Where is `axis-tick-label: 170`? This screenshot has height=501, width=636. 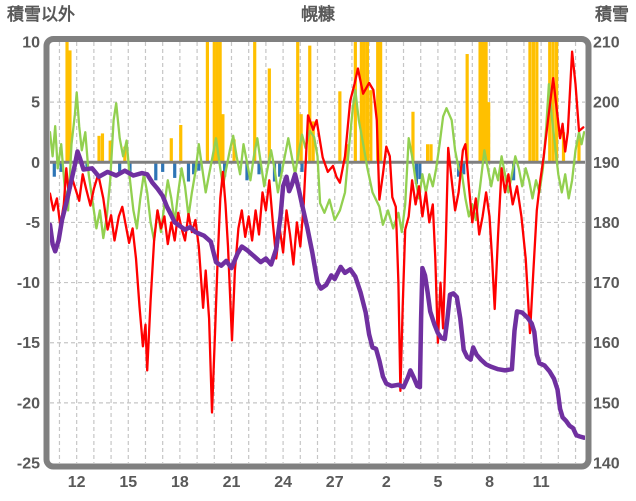 axis-tick-label: 170 is located at coordinates (606, 283).